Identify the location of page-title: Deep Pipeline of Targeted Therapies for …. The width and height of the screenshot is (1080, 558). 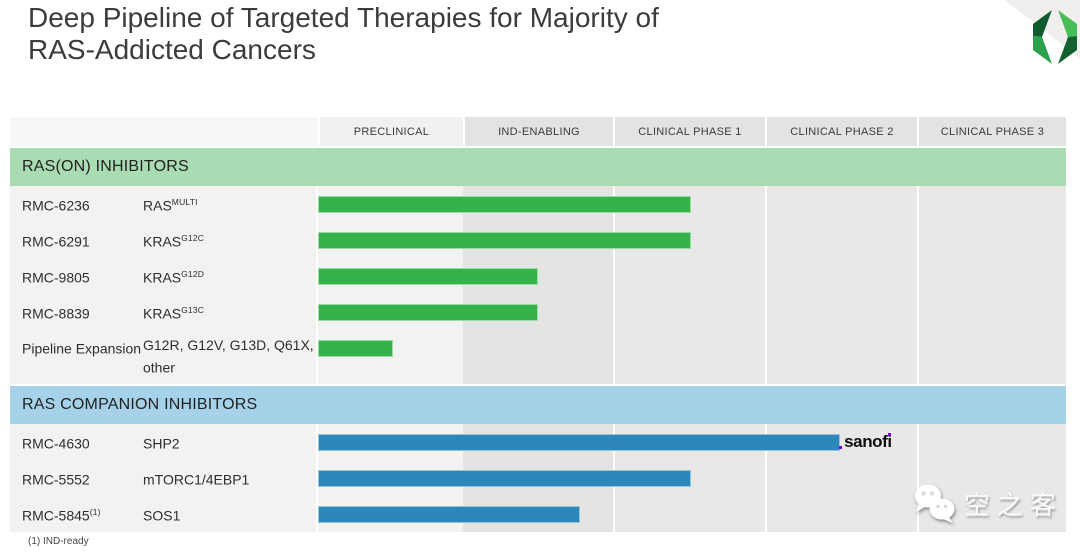
(343, 34).